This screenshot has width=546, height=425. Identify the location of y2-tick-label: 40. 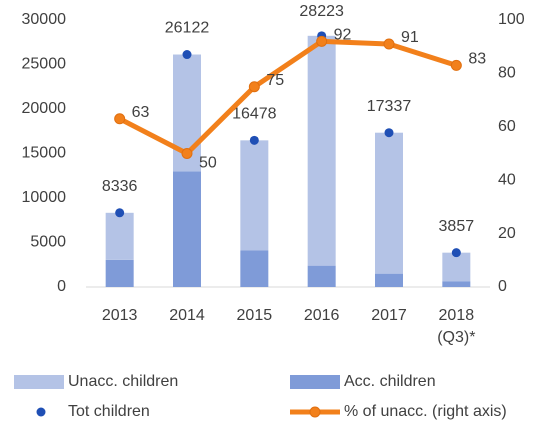
(507, 179).